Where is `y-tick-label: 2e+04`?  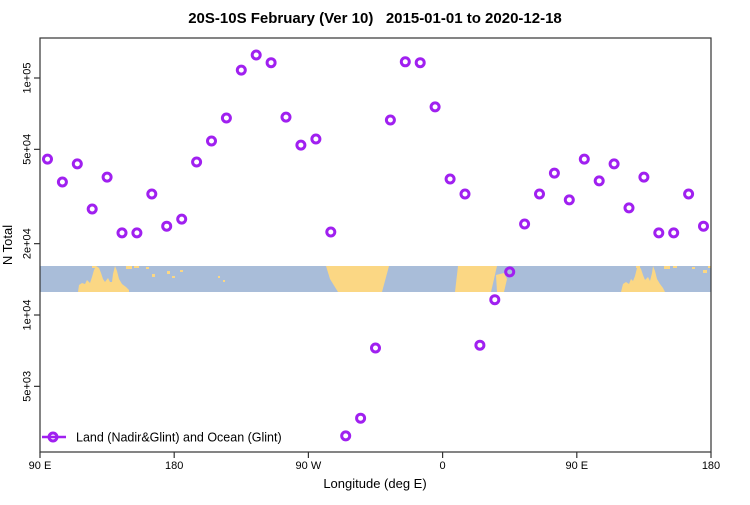
y-tick-label: 2e+04 is located at coordinates (28, 243).